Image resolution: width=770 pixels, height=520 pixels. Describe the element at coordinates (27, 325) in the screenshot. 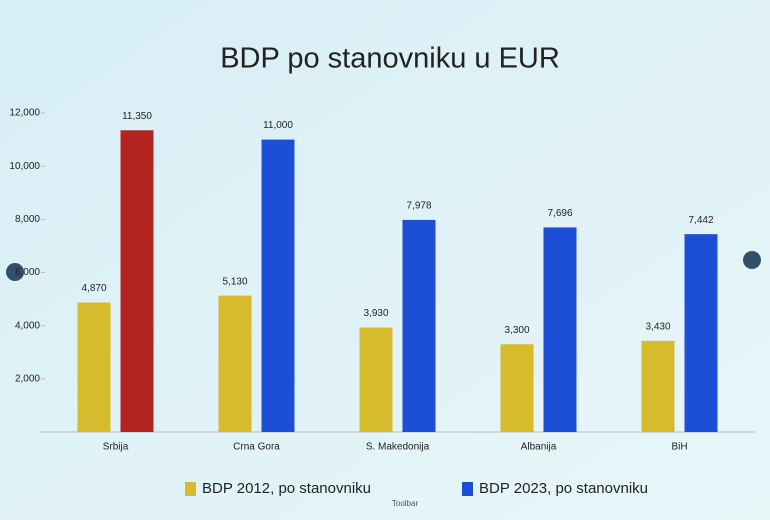

I see `y-tick-label: 4,000` at that location.